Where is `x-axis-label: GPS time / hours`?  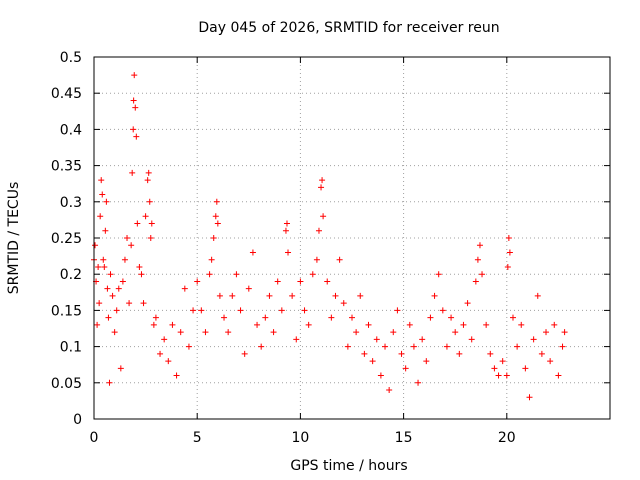 x-axis-label: GPS time / hours is located at coordinates (348, 466).